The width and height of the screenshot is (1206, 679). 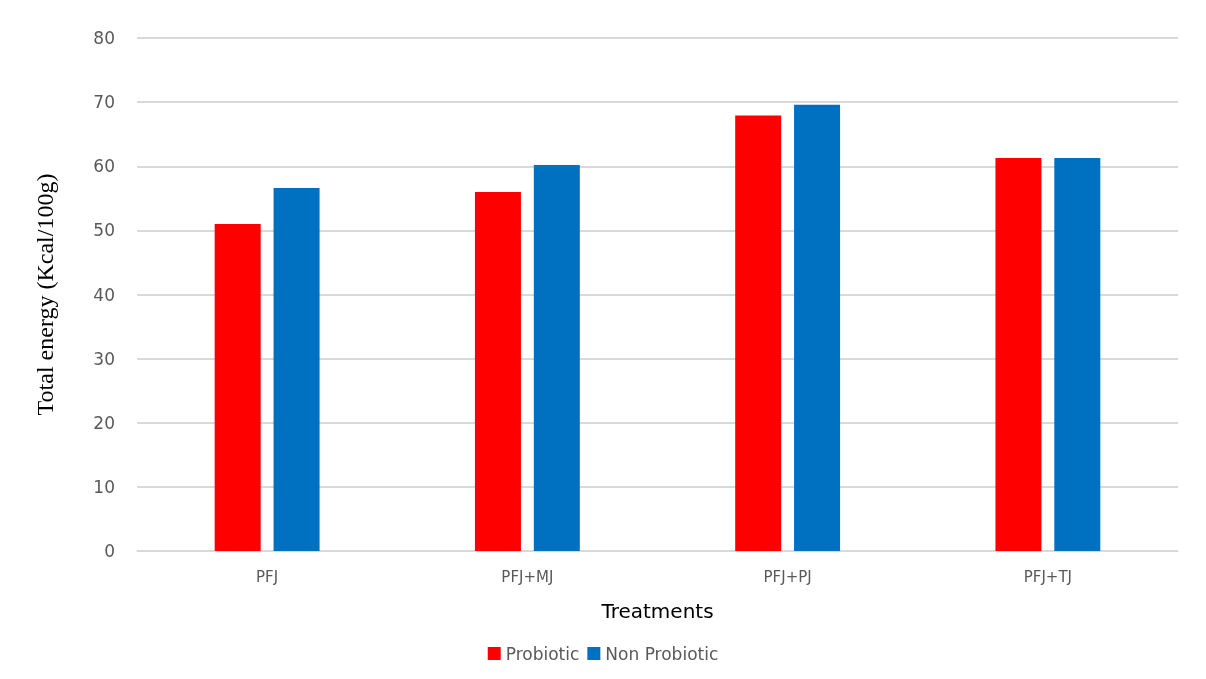 I want to click on y-tick-label: 30, so click(x=104, y=358).